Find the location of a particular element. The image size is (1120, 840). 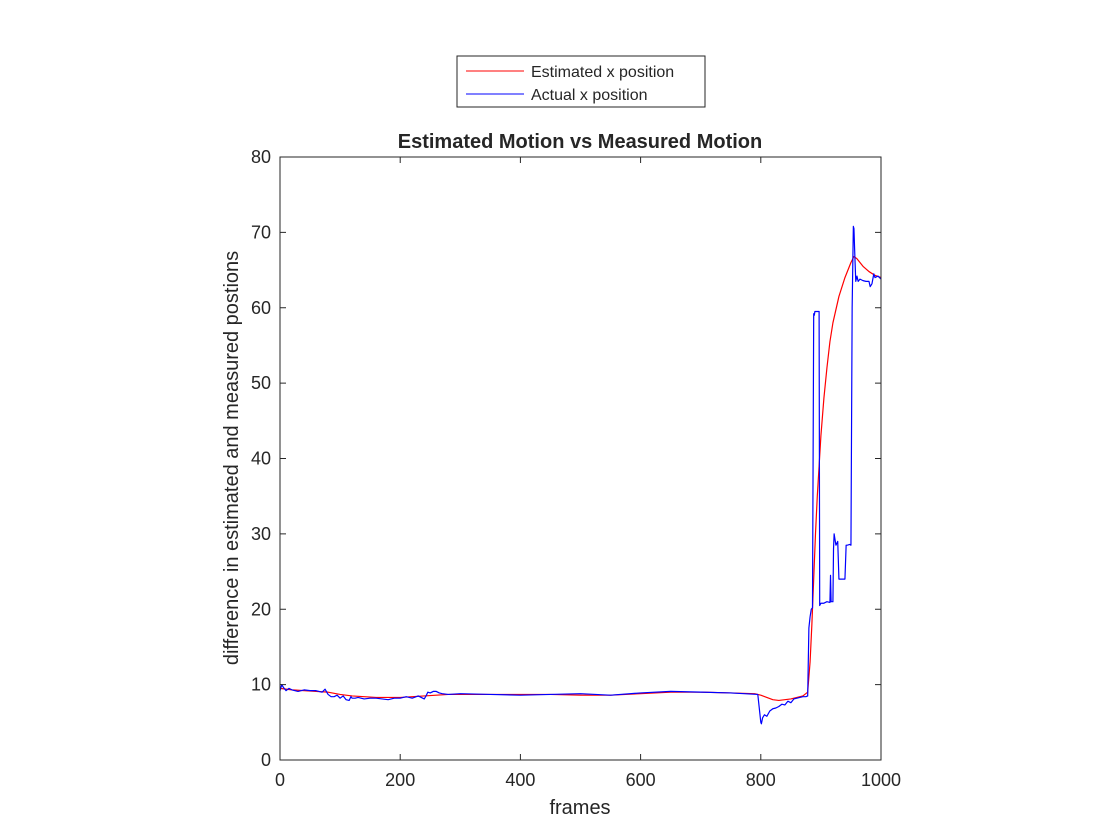

chart-title: Estimated Motion vs Measured Motion is located at coordinates (580, 142).